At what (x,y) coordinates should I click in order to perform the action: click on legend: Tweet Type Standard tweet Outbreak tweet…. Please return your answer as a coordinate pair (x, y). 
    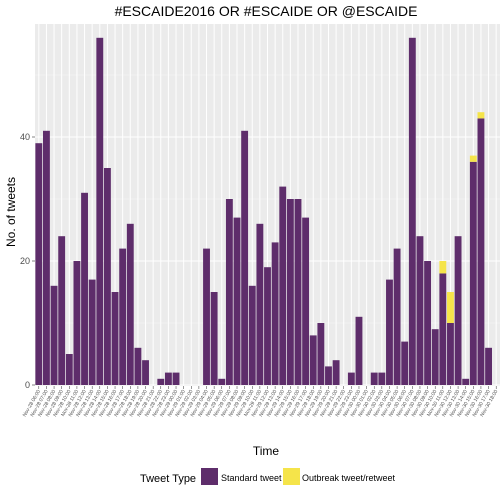
    Looking at the image, I should click on (268, 476).